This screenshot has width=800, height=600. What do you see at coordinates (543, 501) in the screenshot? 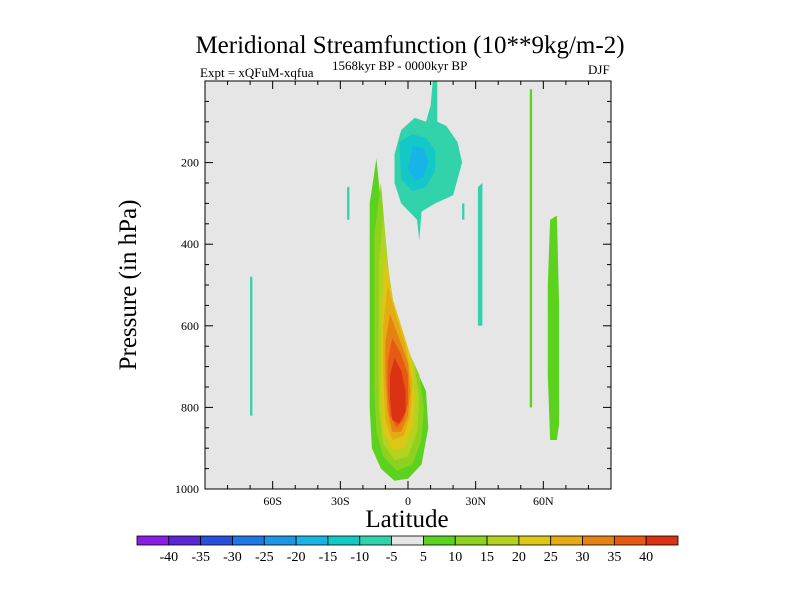
I see `x-tick-label: 60N` at bounding box center [543, 501].